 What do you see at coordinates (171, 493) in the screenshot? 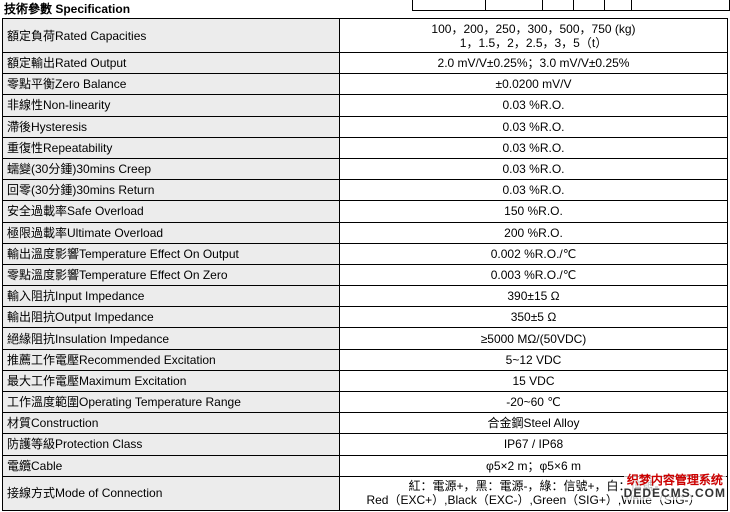
I see `row-label: 接線方式Mode of Connection` at bounding box center [171, 493].